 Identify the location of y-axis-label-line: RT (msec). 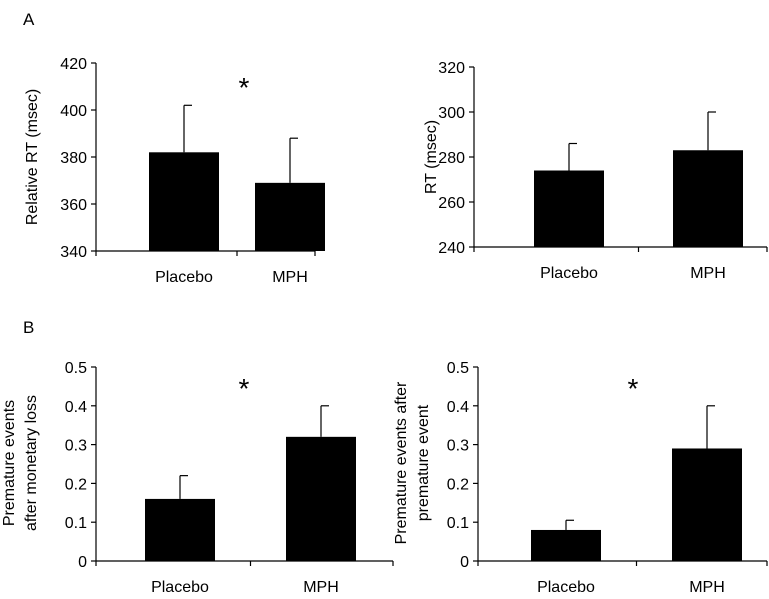
(431, 157).